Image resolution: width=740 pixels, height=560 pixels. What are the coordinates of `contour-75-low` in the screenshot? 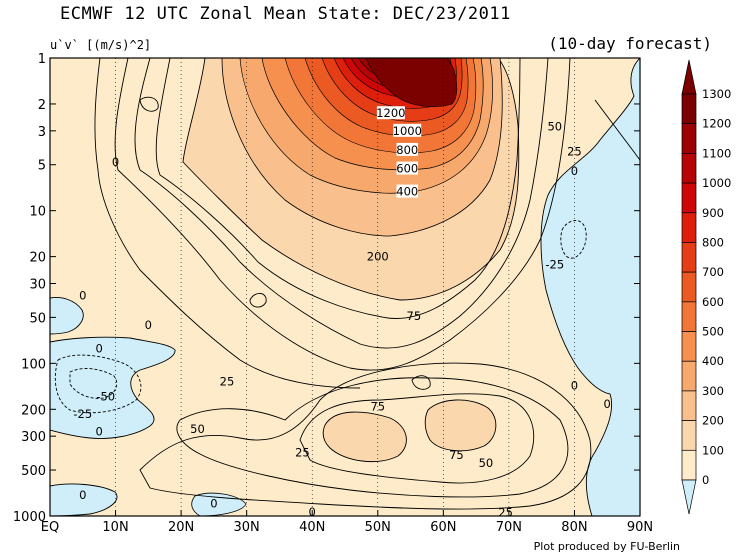 It's located at (417, 438).